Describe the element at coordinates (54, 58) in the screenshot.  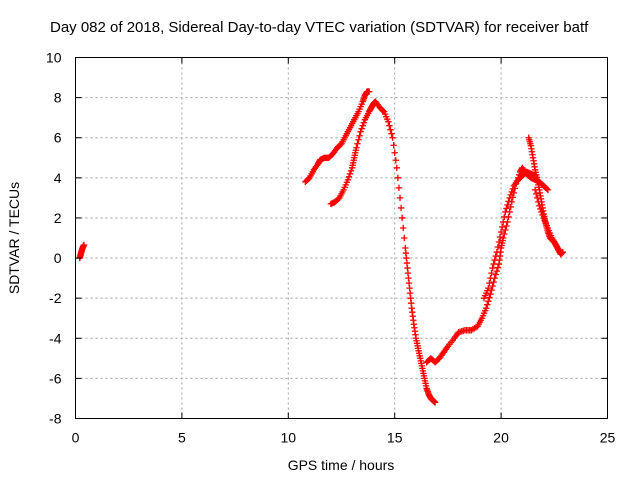
I see `y-tick-label: 10` at that location.